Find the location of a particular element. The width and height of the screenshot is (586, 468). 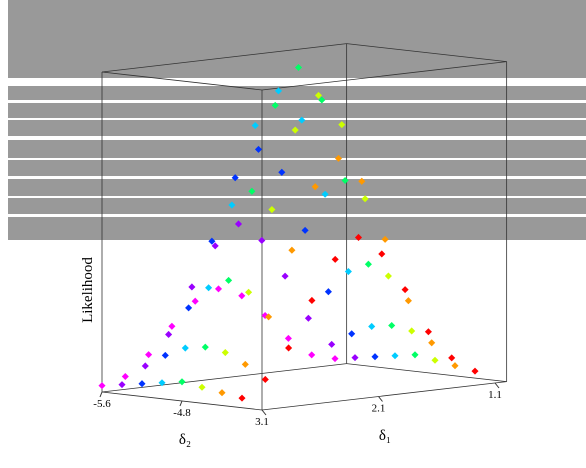

y-tick-label: -4.8 is located at coordinates (182, 413).